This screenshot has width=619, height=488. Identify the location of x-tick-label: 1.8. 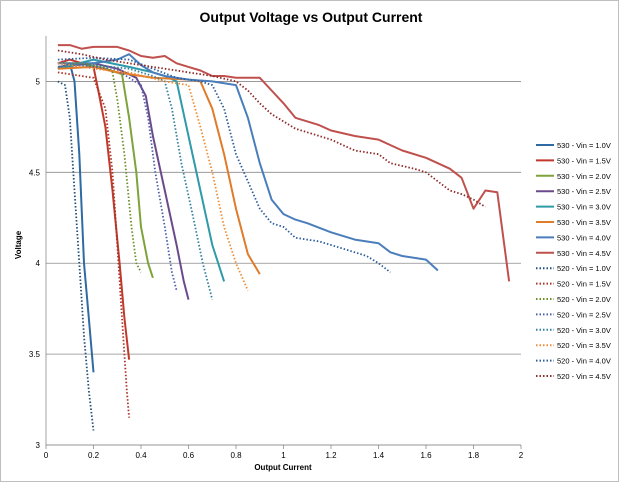
(474, 455).